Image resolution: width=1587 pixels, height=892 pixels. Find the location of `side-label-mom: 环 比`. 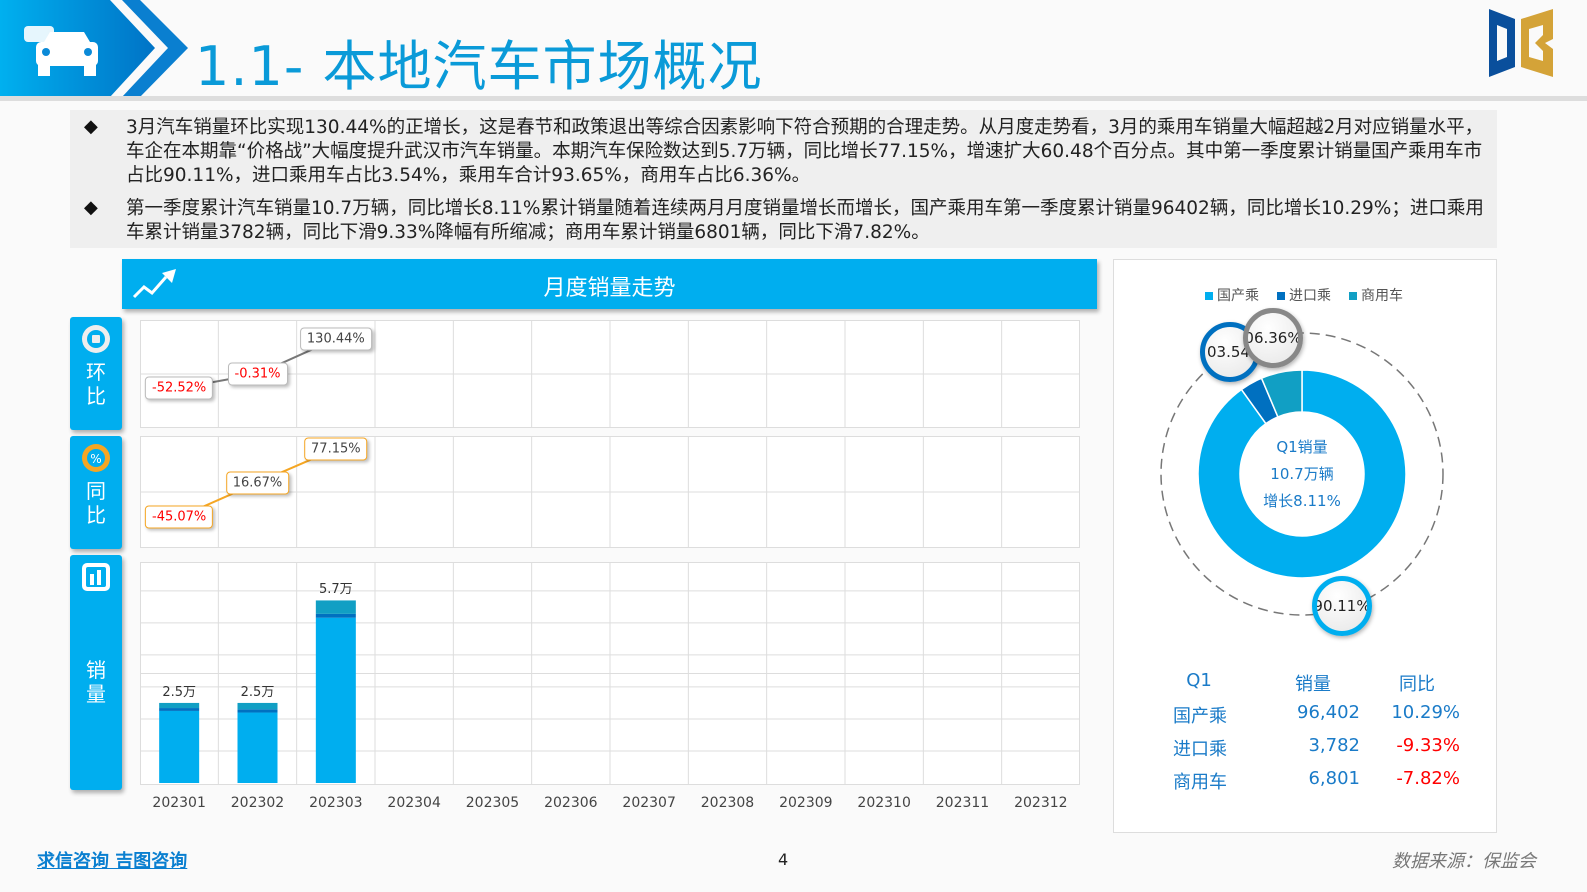

side-label-mom: 环 比 is located at coordinates (96, 373).